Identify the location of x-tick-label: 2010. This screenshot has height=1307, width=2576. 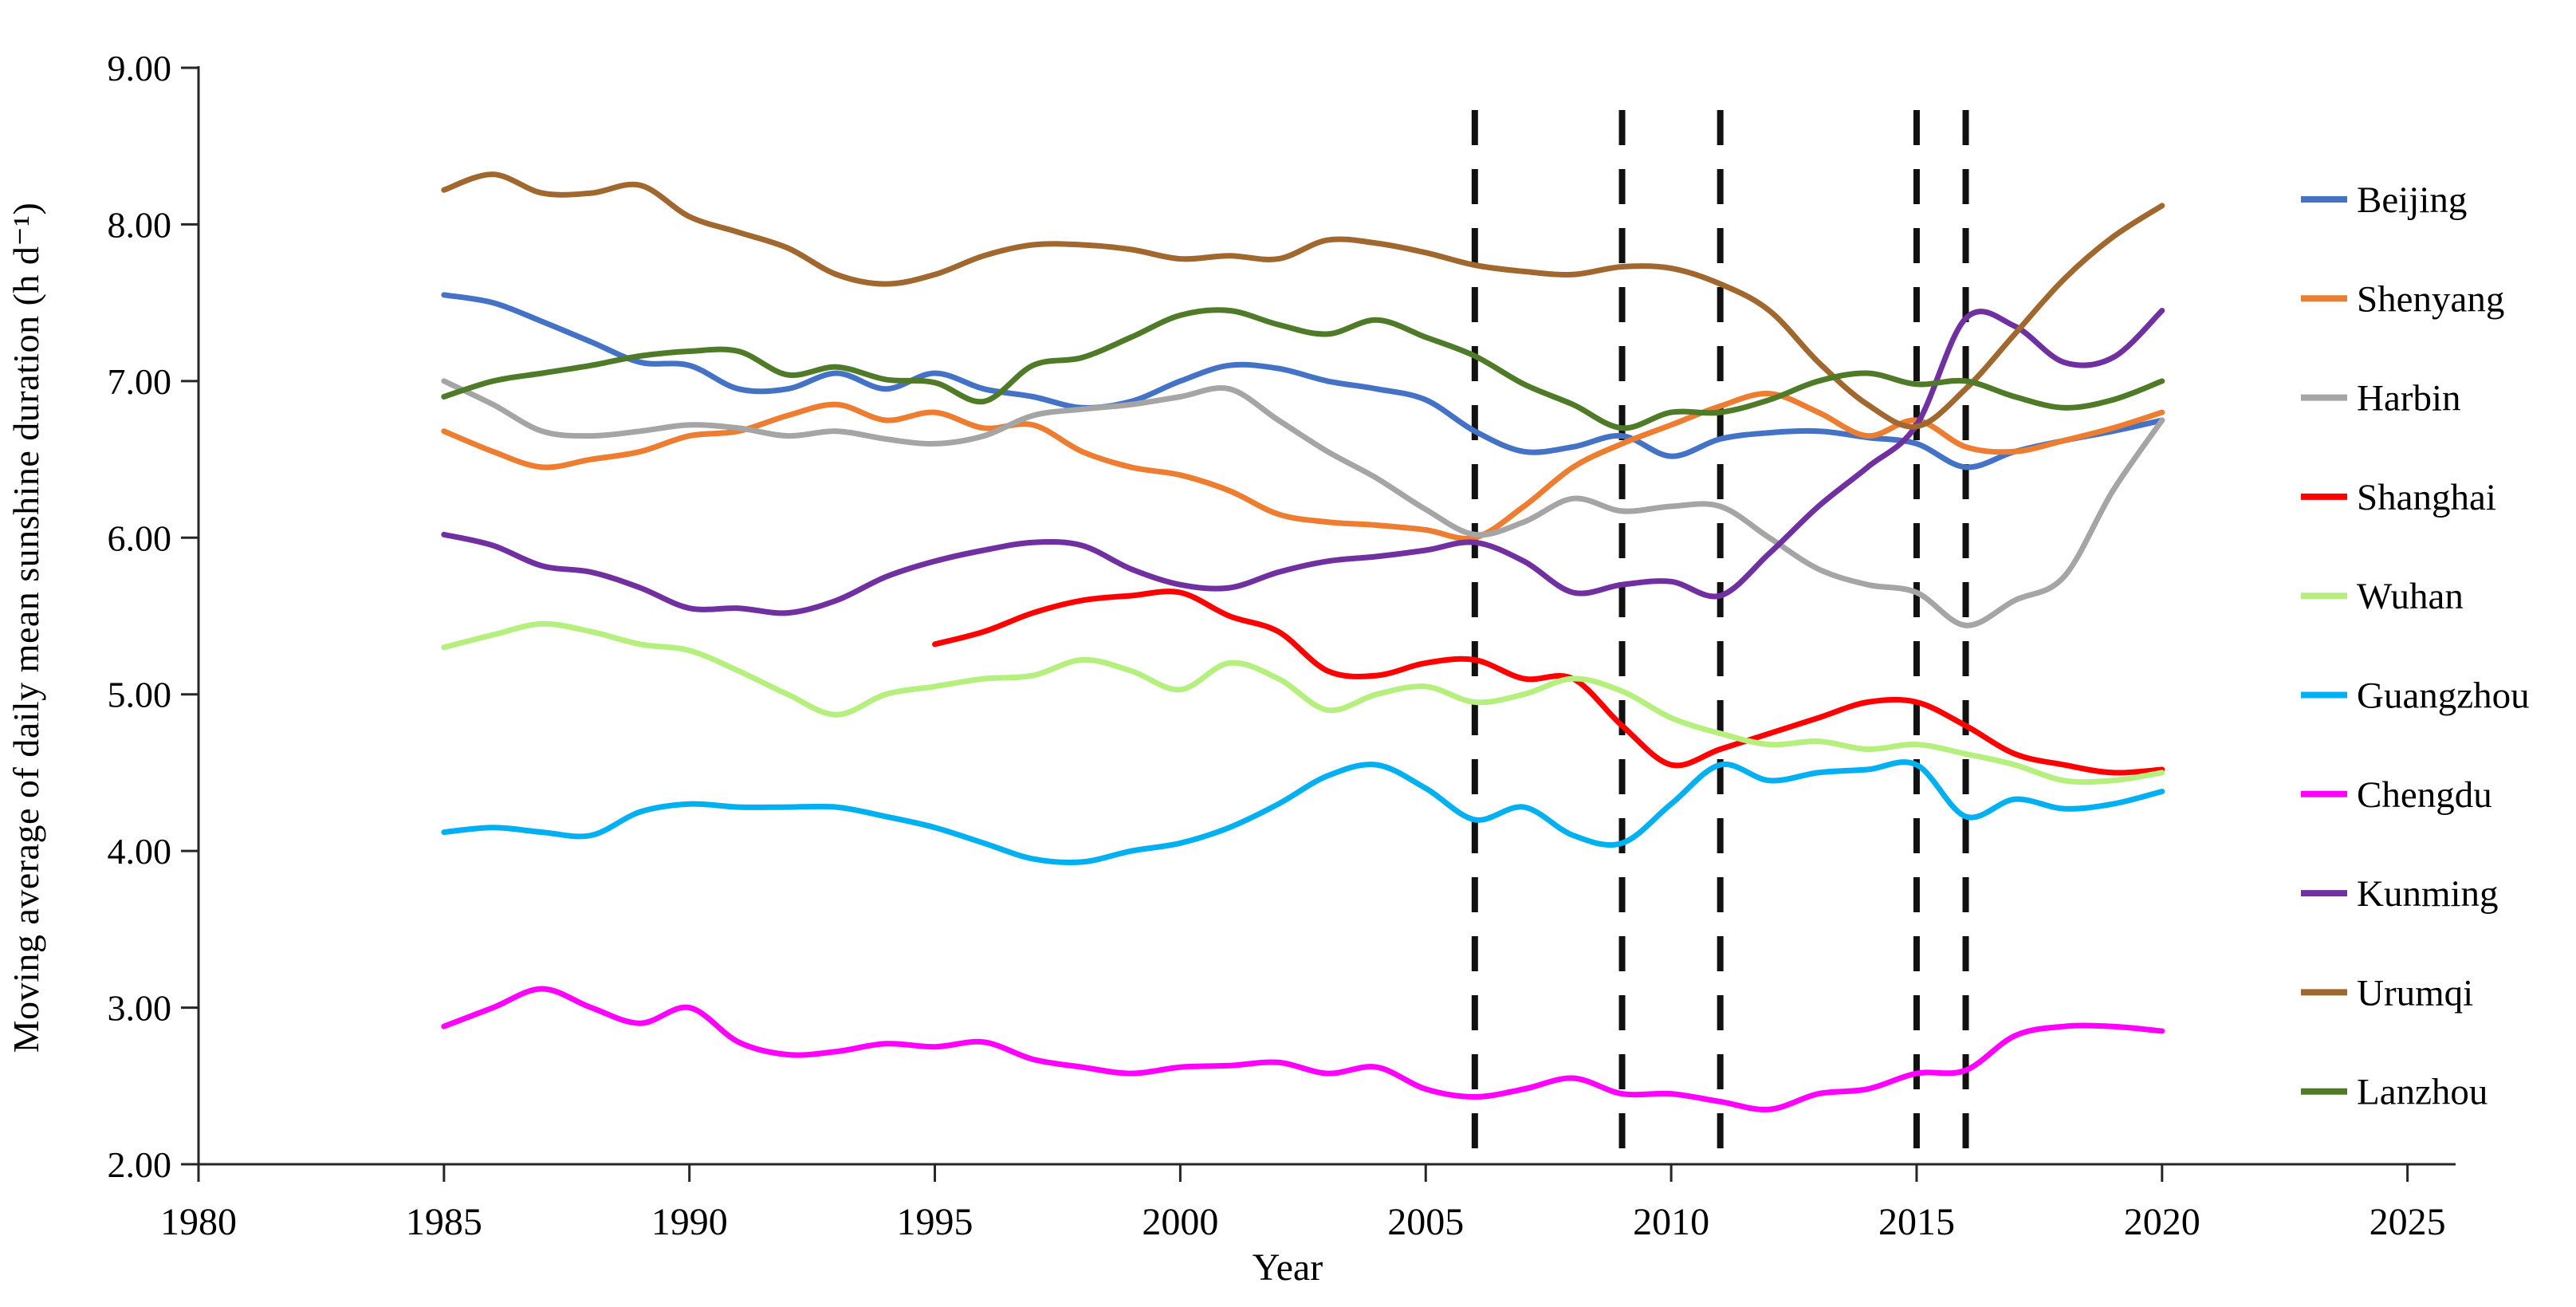
(1671, 1222).